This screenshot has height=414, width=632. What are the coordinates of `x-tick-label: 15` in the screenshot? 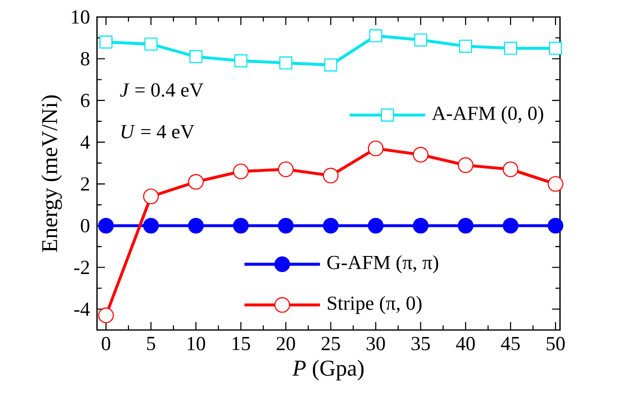 It's located at (241, 343).